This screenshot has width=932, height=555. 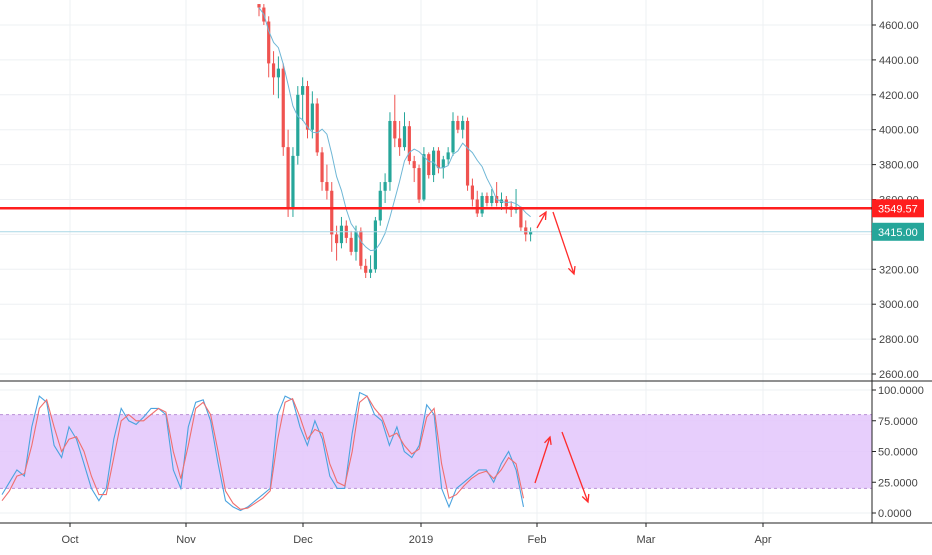 I want to click on price-tick-label: 3000.00, so click(x=899, y=305).